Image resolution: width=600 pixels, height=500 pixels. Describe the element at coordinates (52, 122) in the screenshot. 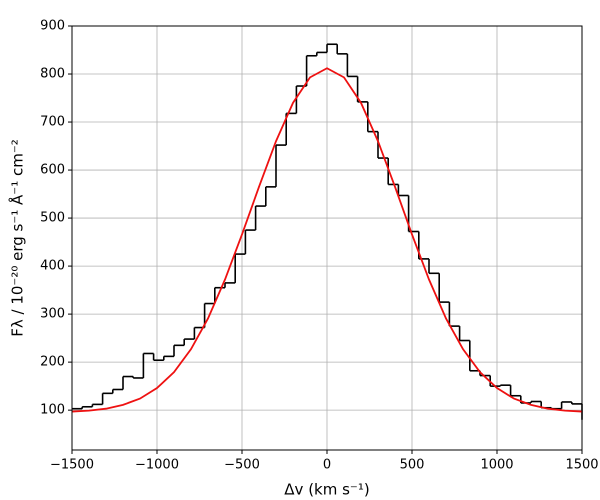

I see `y-tick-label: 700` at that location.